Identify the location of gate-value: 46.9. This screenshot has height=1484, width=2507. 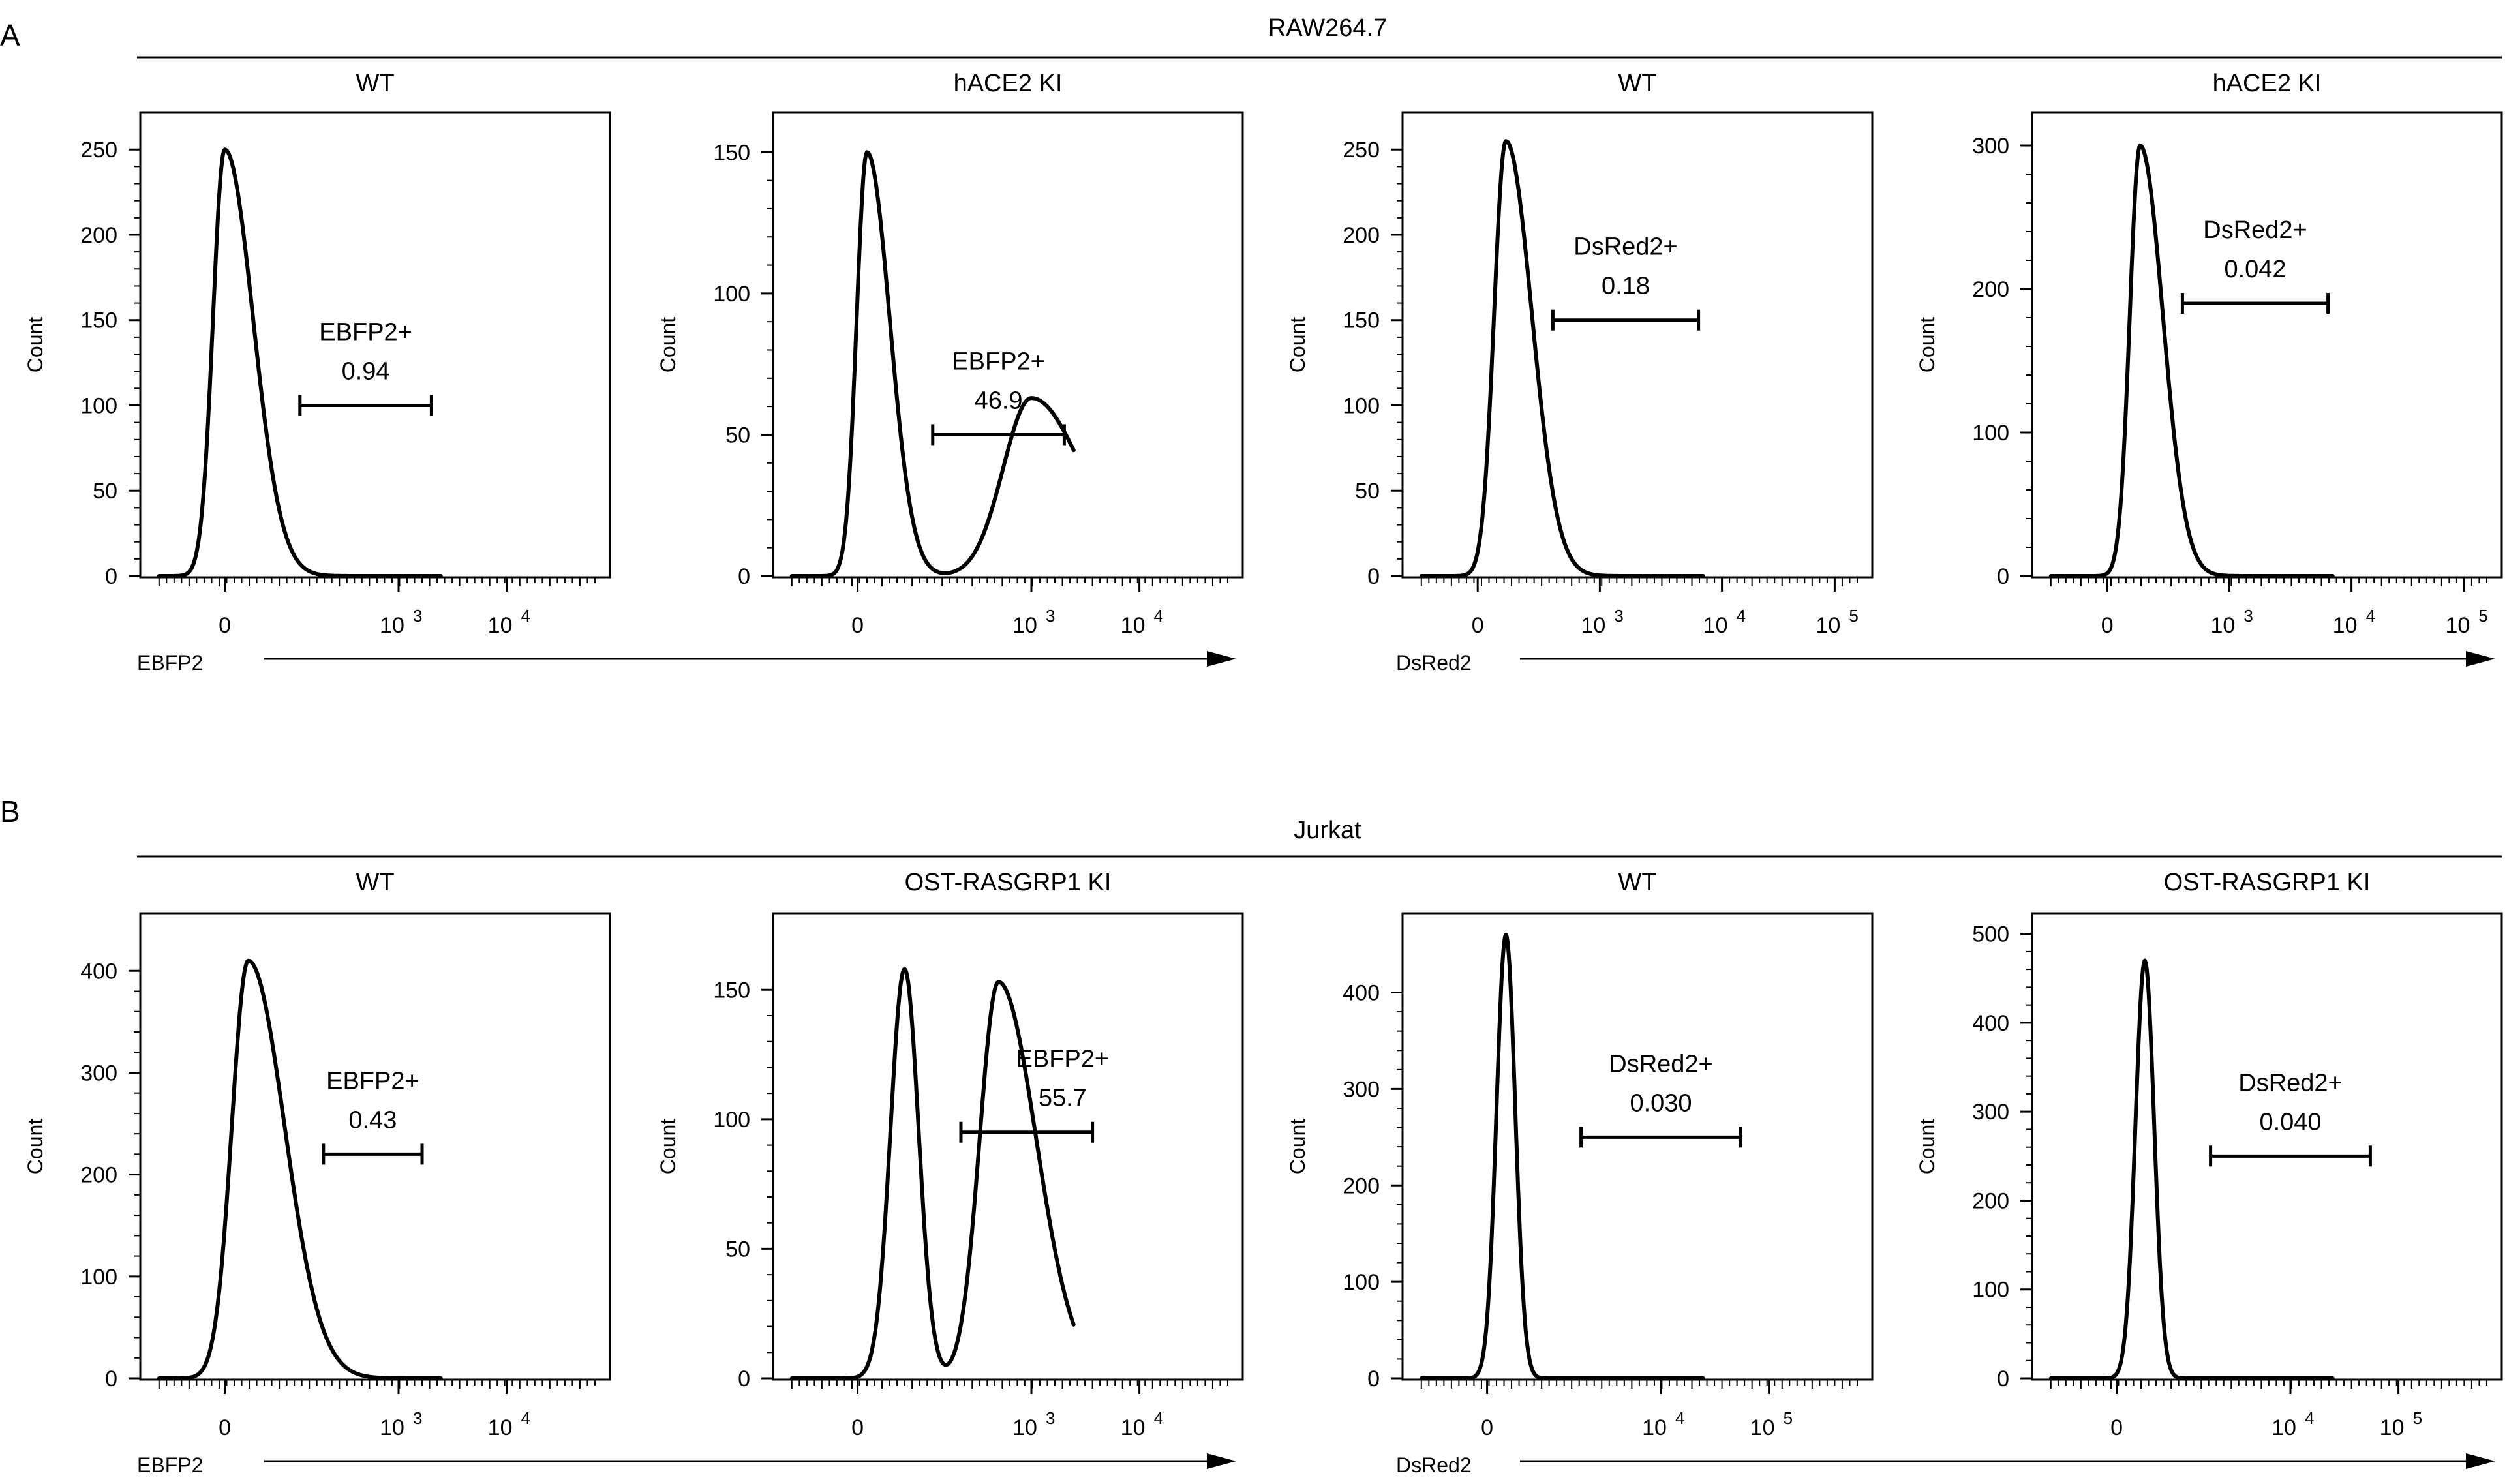
(999, 400).